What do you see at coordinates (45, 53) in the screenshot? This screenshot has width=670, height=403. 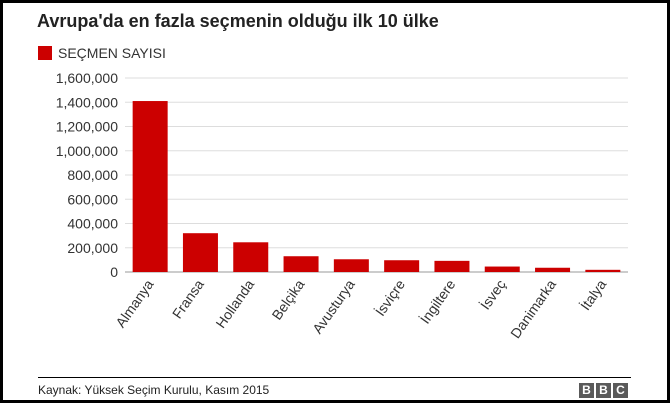 I see `legend-swatch` at bounding box center [45, 53].